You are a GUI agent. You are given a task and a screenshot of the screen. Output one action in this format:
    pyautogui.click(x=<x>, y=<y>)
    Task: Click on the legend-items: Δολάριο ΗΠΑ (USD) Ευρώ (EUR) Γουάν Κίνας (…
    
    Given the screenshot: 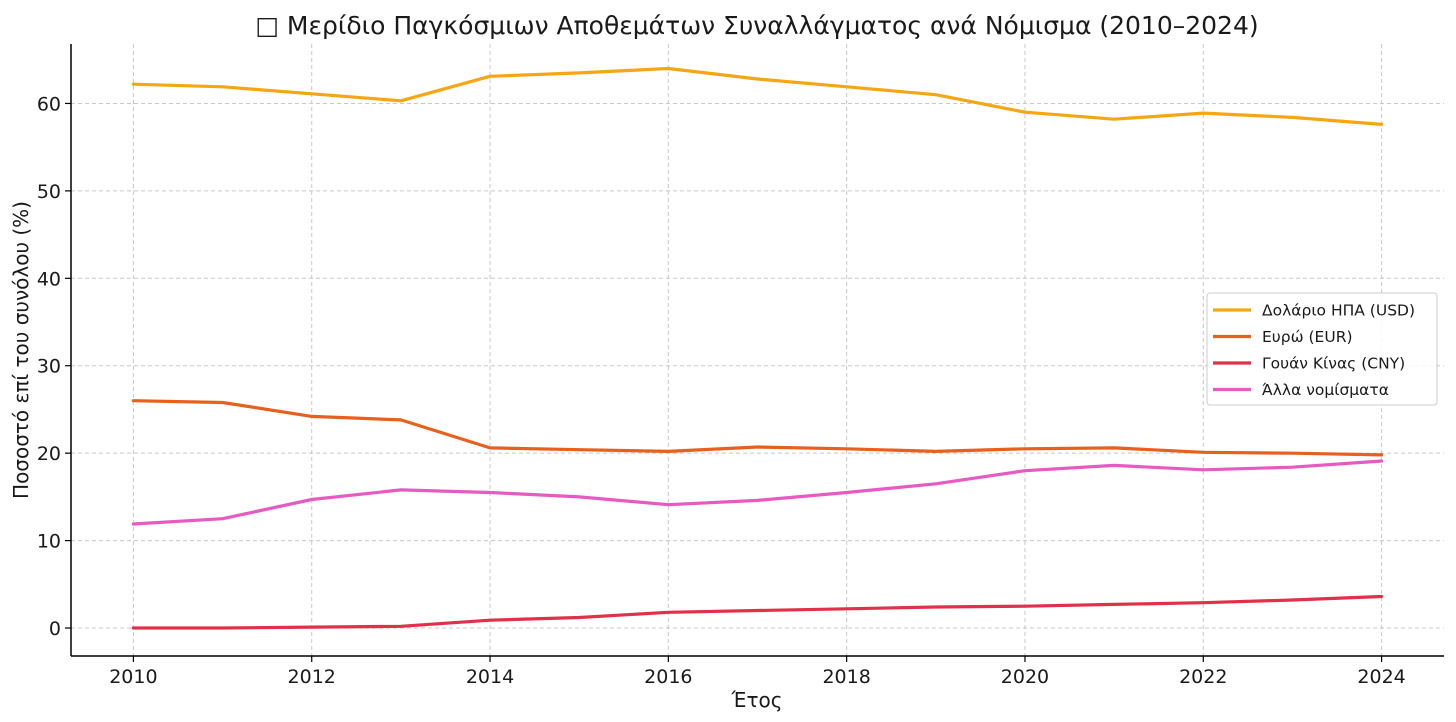 What is the action you would take?
    pyautogui.click(x=1314, y=350)
    